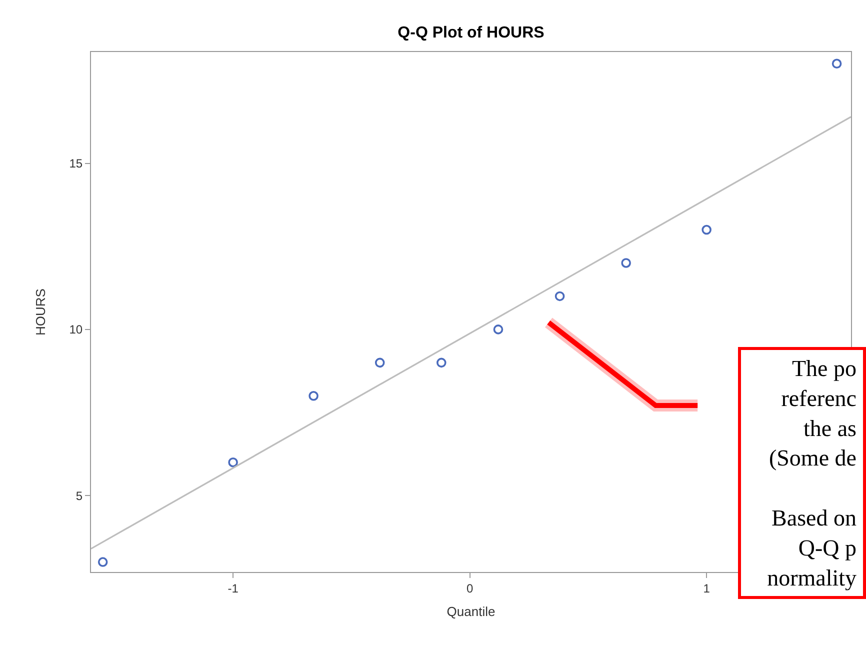 Image resolution: width=866 pixels, height=654 pixels. Describe the element at coordinates (470, 588) in the screenshot. I see `x-tick-label: 0` at that location.